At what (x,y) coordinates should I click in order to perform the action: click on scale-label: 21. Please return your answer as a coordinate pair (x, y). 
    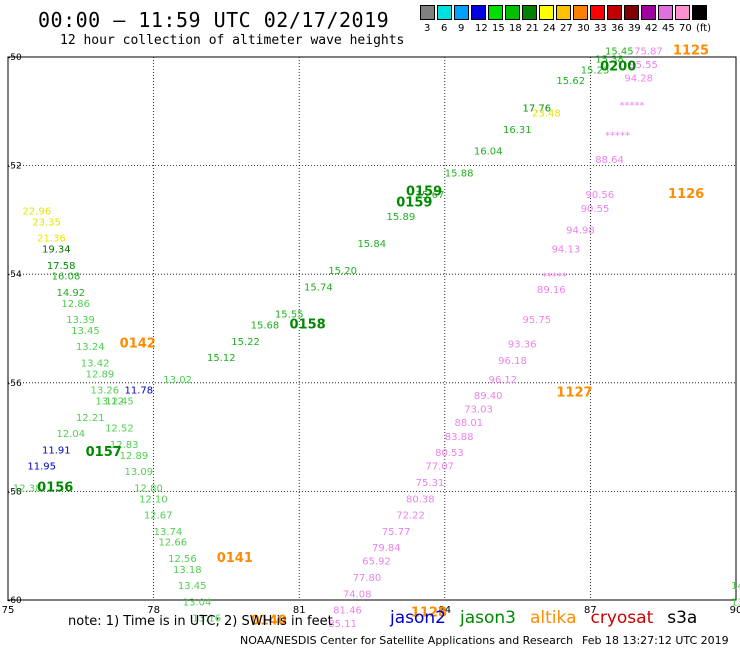
    Looking at the image, I should click on (532, 28).